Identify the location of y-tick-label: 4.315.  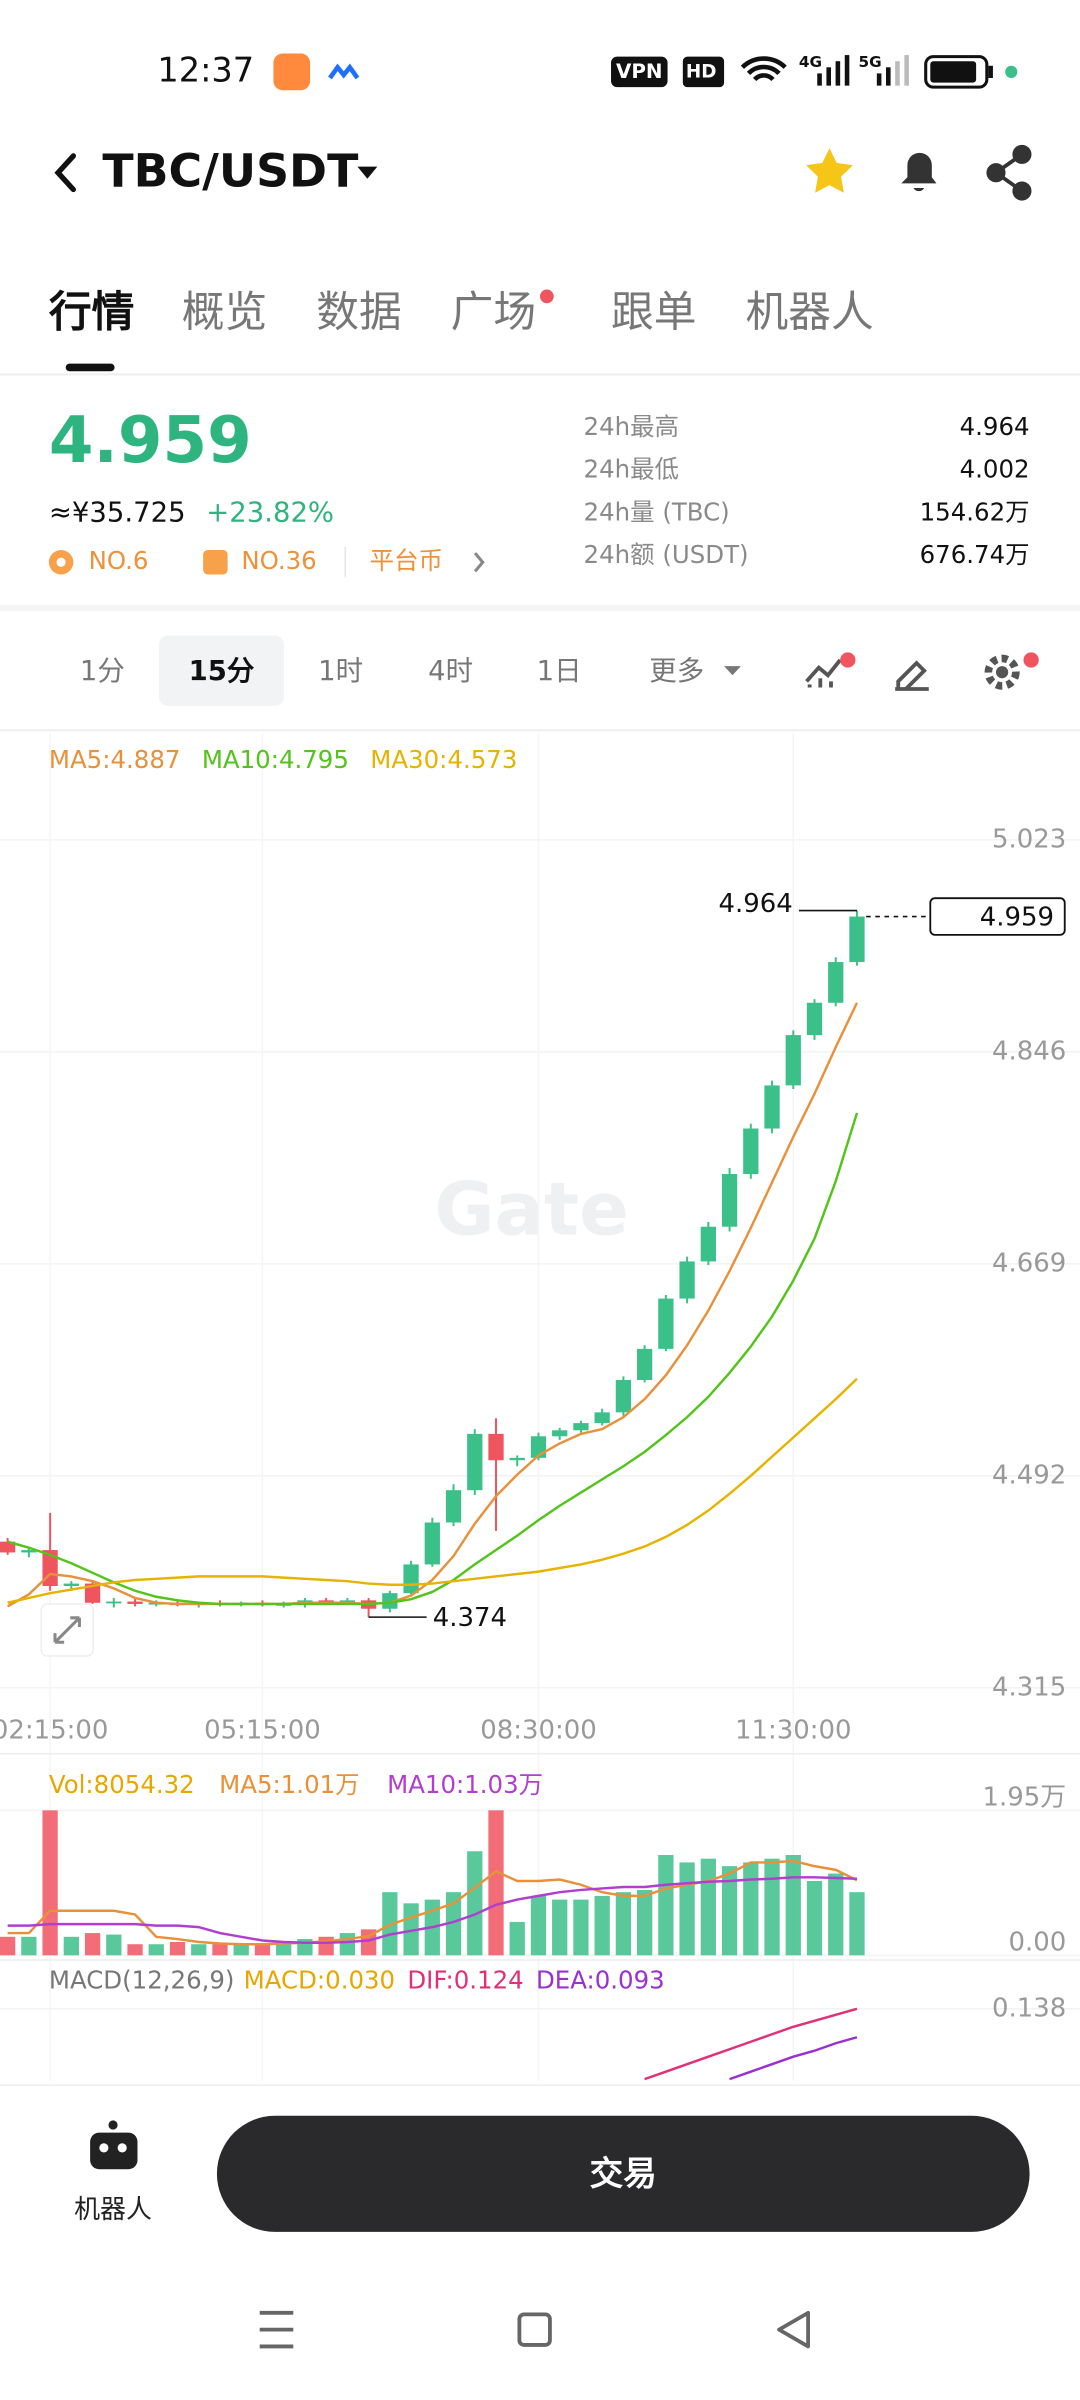
(1029, 1687).